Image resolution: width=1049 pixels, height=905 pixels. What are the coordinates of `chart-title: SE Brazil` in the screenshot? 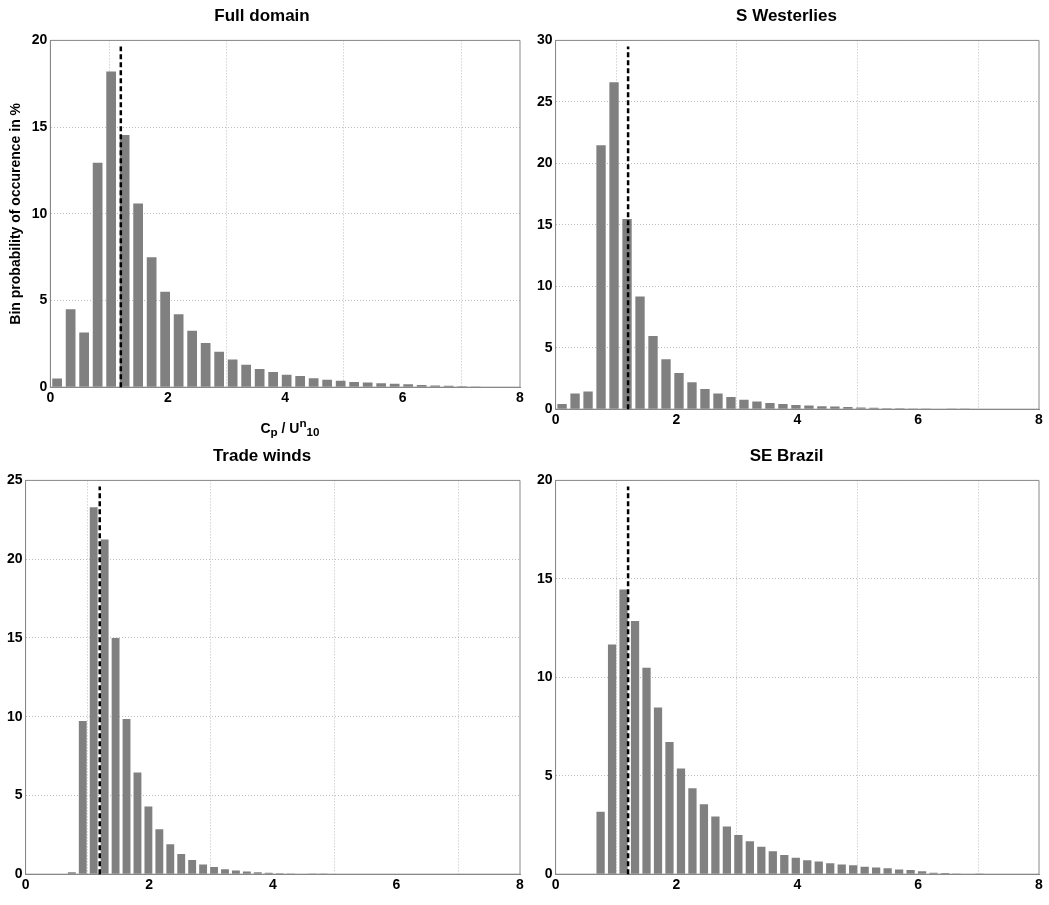 It's located at (786, 455).